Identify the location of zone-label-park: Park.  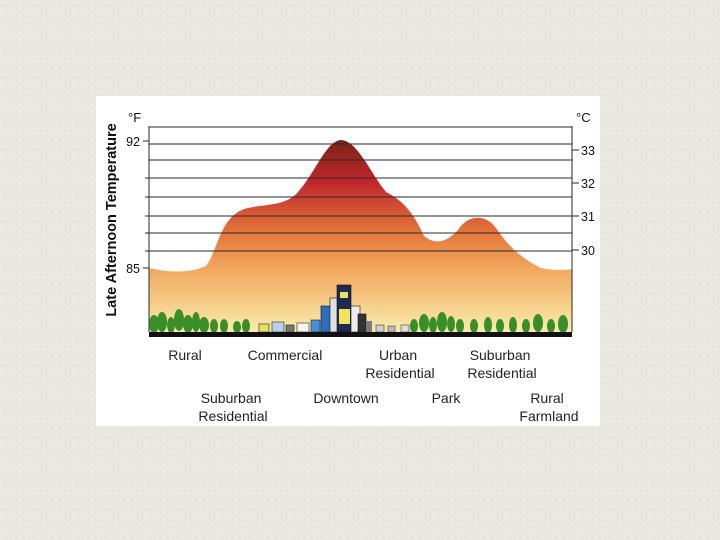
(447, 398).